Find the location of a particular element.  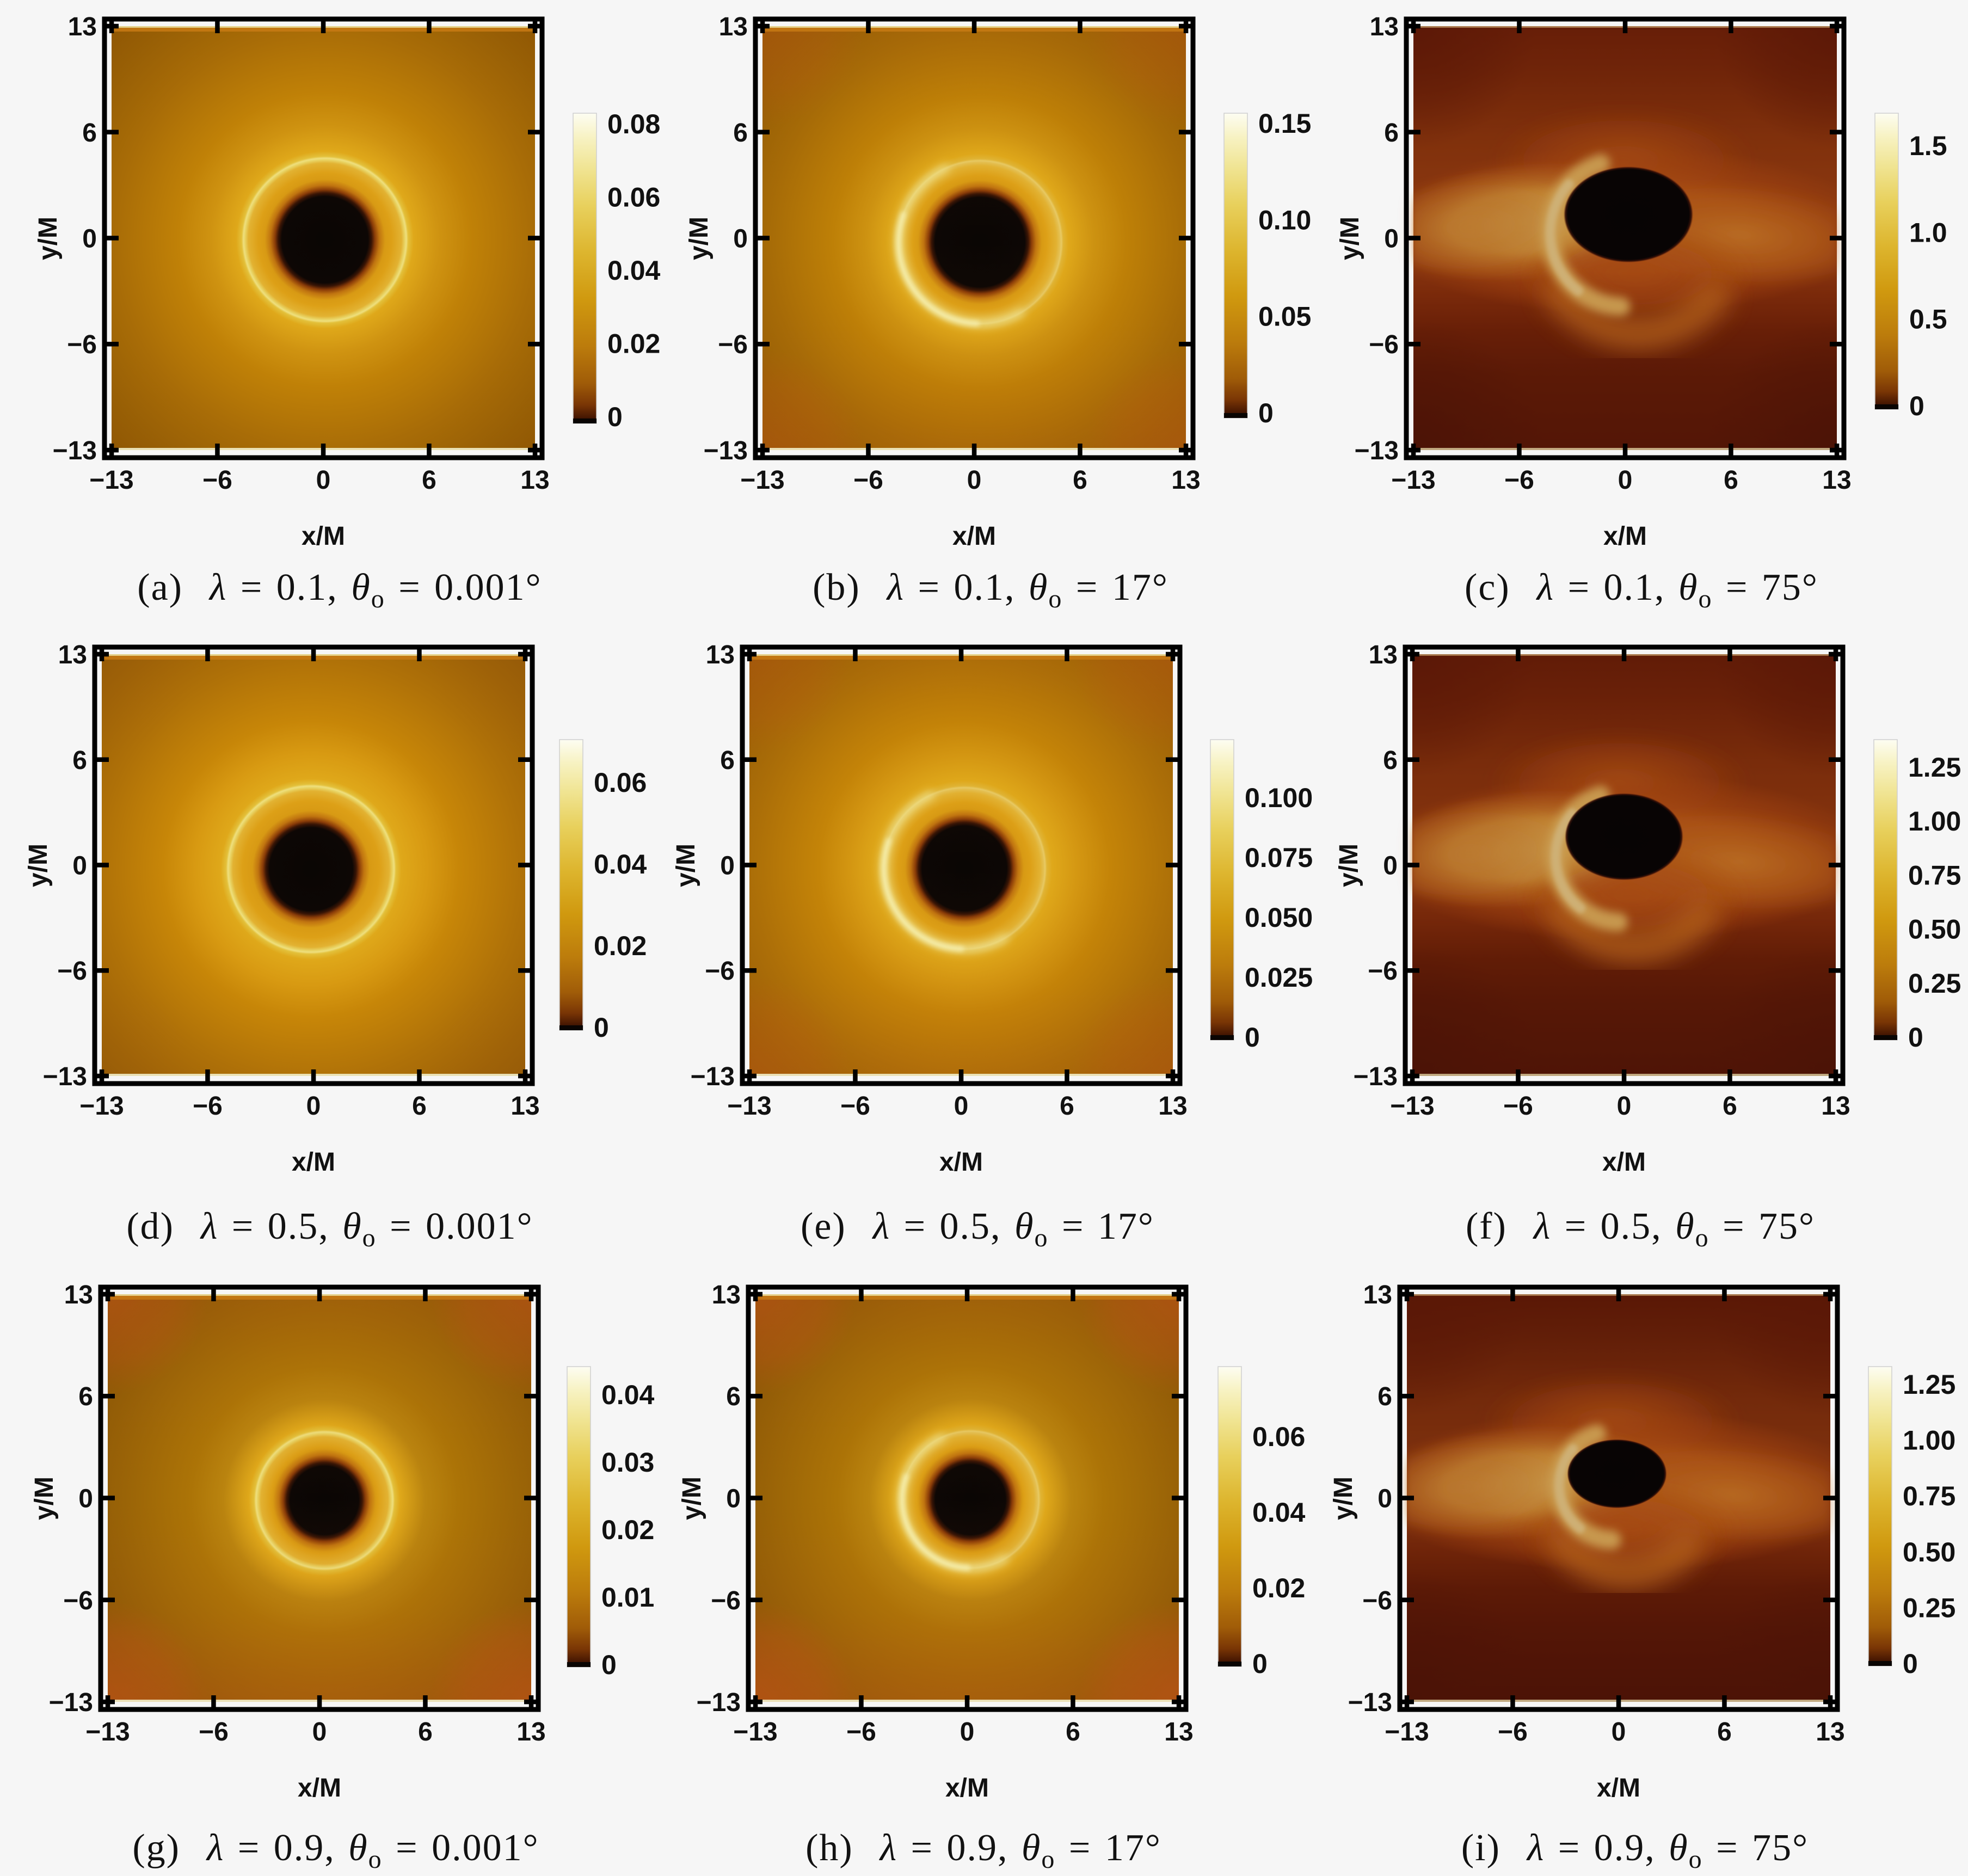

svg-text: 1.0 is located at coordinates (1928, 232).